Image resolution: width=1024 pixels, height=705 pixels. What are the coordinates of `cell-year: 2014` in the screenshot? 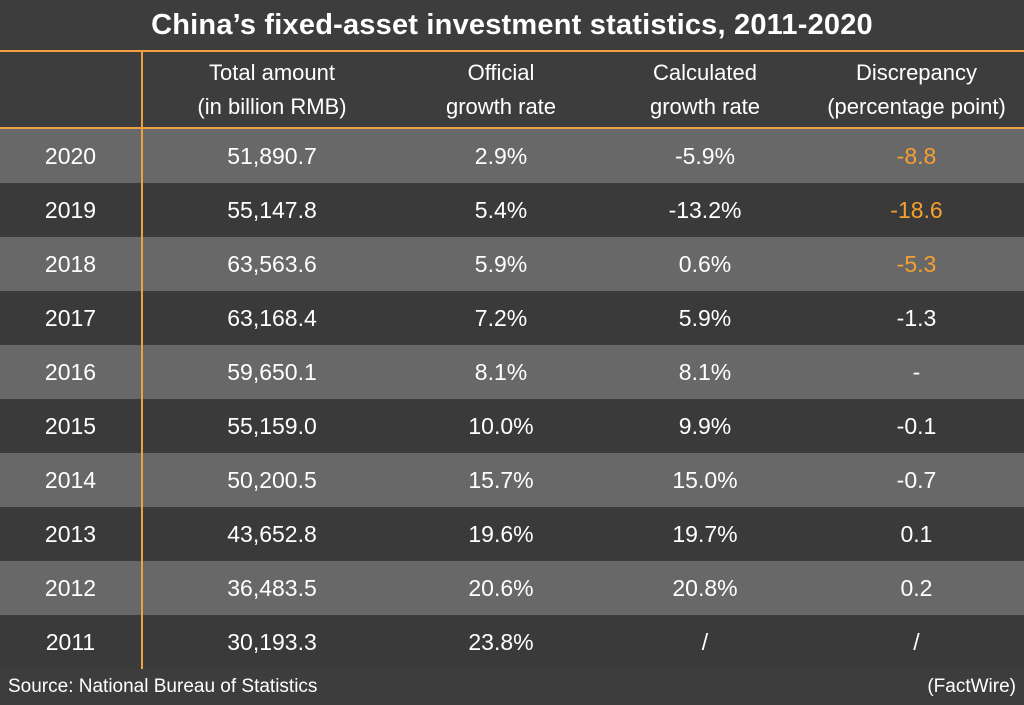 It's located at (70, 479).